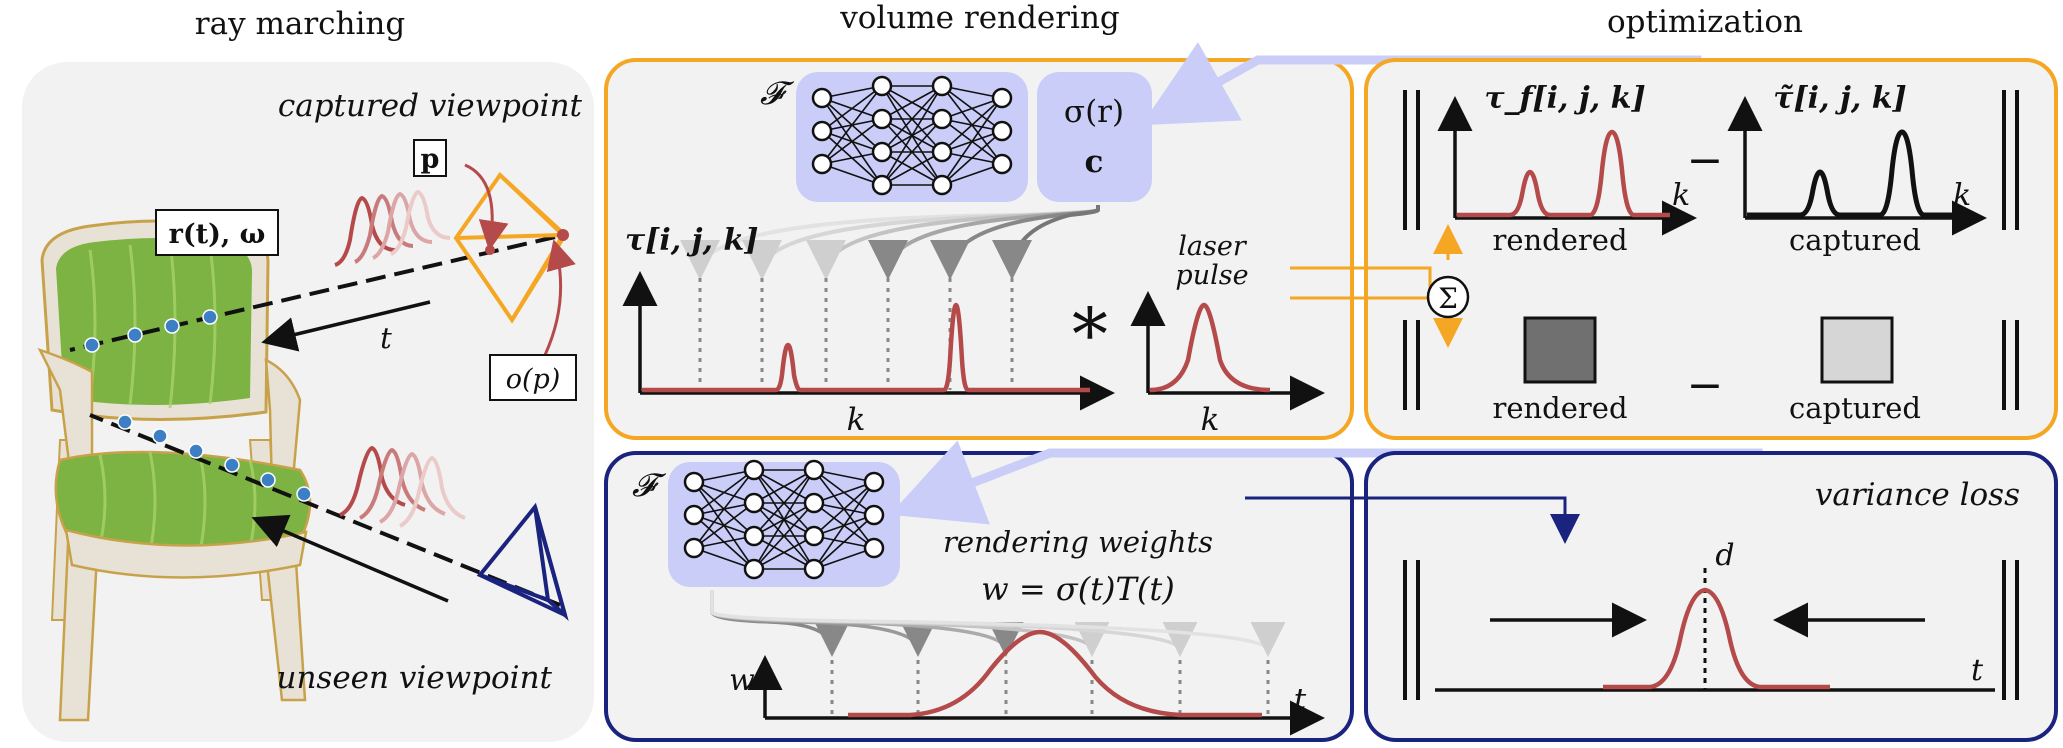  What do you see at coordinates (1210, 347) in the screenshot?
I see `pulse-curve` at bounding box center [1210, 347].